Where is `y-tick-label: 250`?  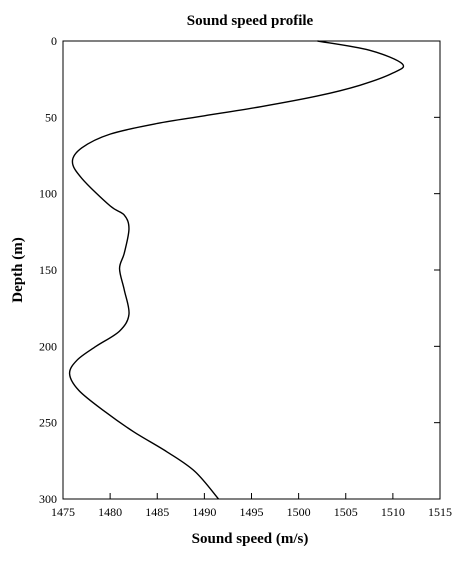
y-tick-label: 250 is located at coordinates (48, 423).